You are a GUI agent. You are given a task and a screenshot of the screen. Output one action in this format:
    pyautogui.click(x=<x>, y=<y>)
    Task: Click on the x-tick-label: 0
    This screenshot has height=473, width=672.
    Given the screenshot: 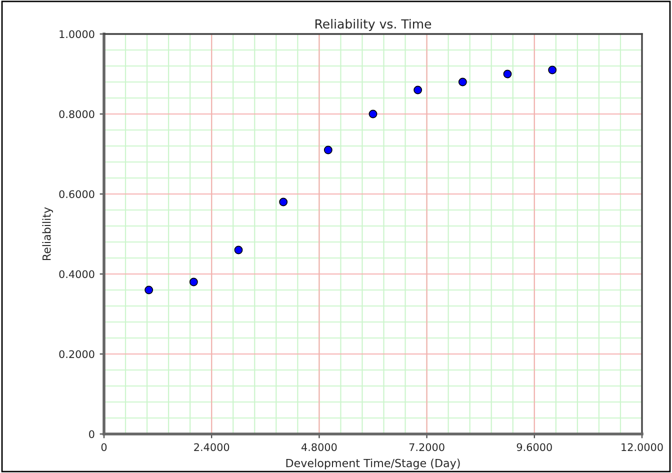 What is the action you would take?
    pyautogui.click(x=104, y=447)
    